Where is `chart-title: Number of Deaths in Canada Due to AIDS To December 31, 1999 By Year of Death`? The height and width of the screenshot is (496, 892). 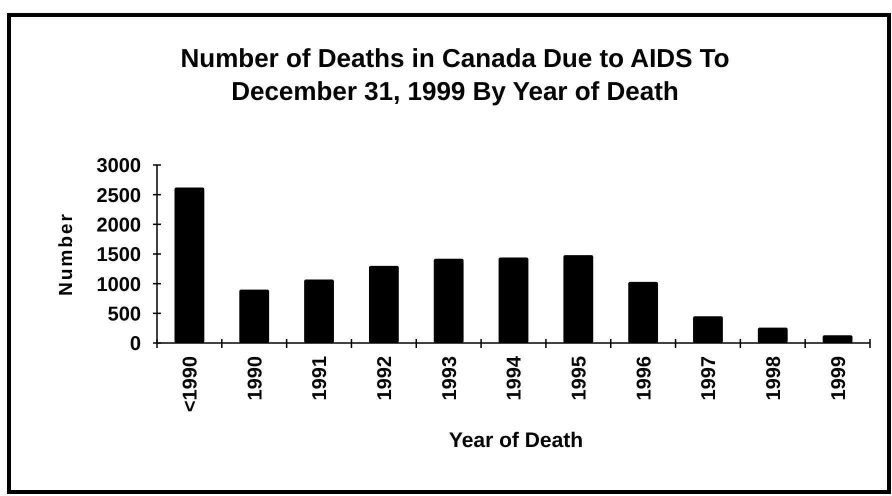 chart-title: Number of Deaths in Canada Due to AIDS To December 31, 1999 By Year of Death is located at coordinates (455, 74).